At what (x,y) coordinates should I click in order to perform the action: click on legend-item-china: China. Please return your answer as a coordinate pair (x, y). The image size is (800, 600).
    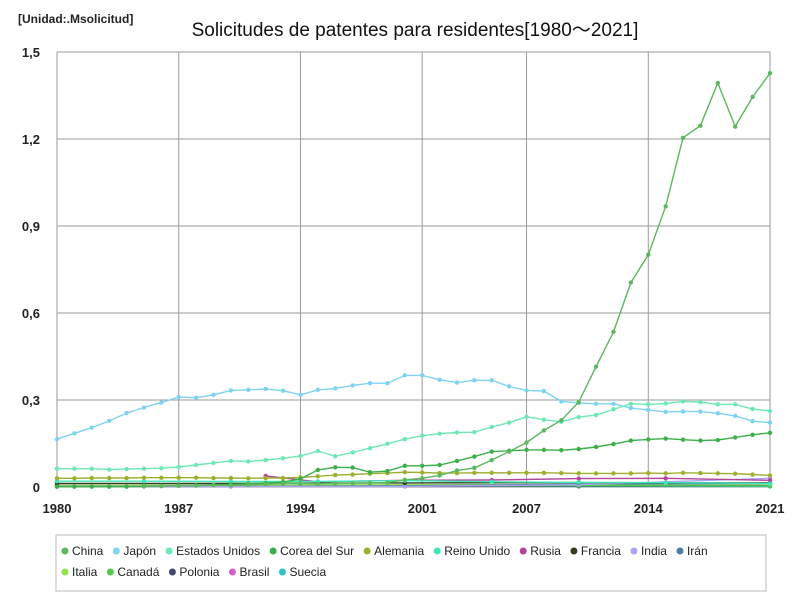
    Looking at the image, I should click on (82, 551).